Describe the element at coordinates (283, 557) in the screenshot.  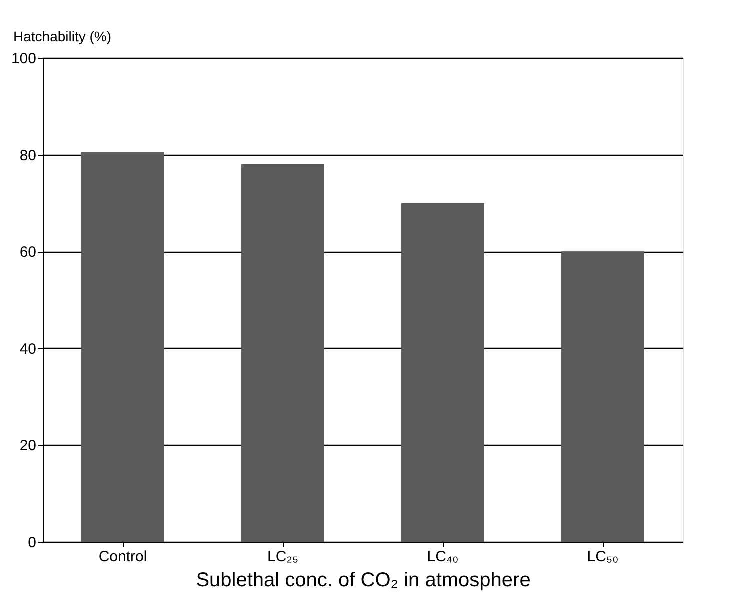
I see `x-tick-label: LC₂₅` at that location.